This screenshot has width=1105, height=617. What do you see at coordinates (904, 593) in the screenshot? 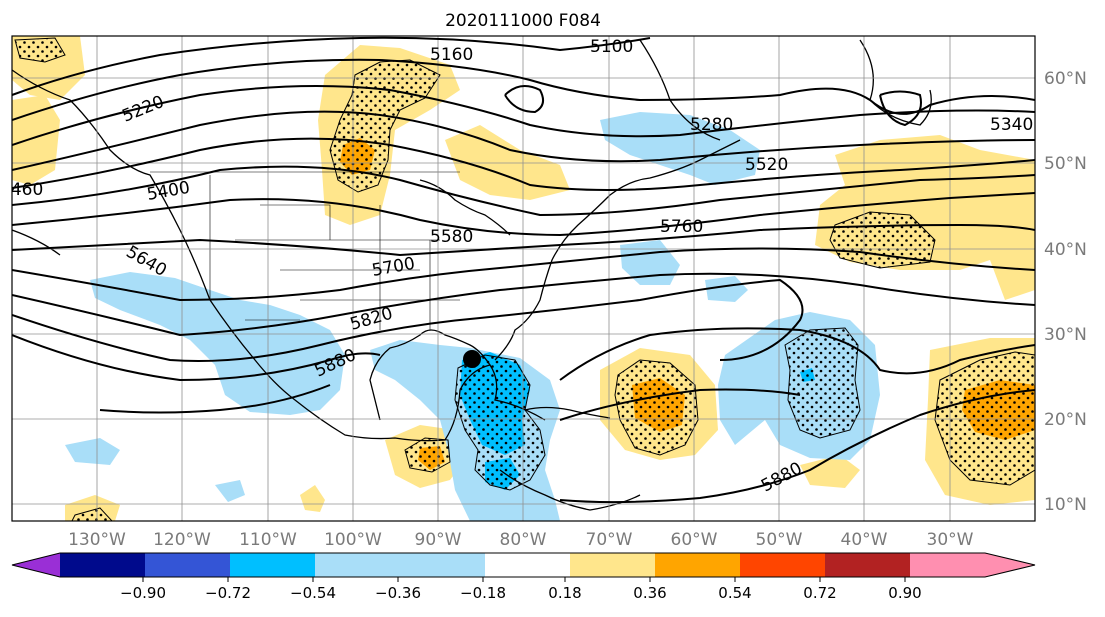
I see `colorbar-tick-label: 0.90` at bounding box center [904, 593].